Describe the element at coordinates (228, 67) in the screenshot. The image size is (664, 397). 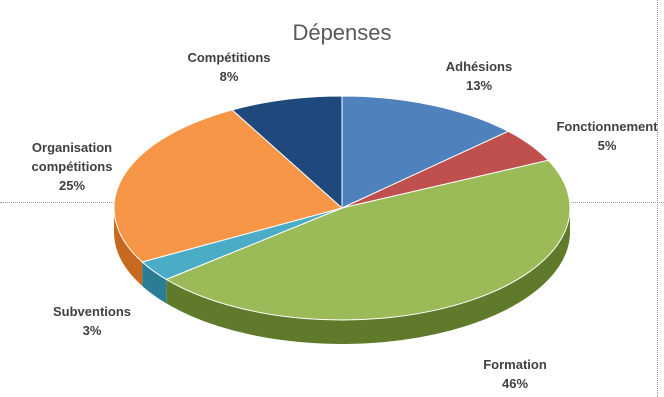
I see `label-competitions: Compétitions 8%` at that location.